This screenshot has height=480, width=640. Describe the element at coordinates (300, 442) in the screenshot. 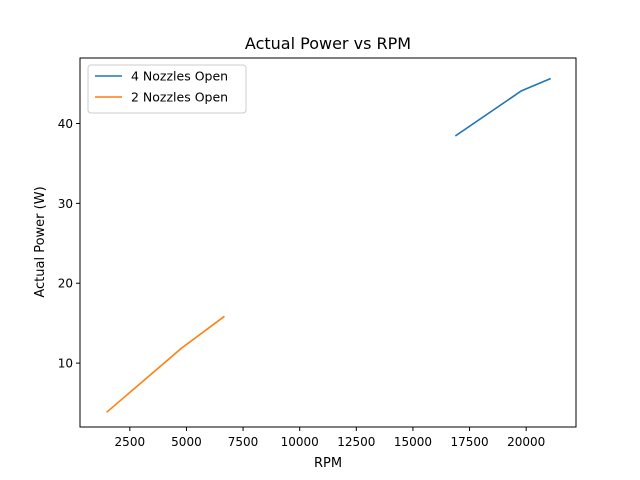

I see `x-tick-label: 10000` at that location.